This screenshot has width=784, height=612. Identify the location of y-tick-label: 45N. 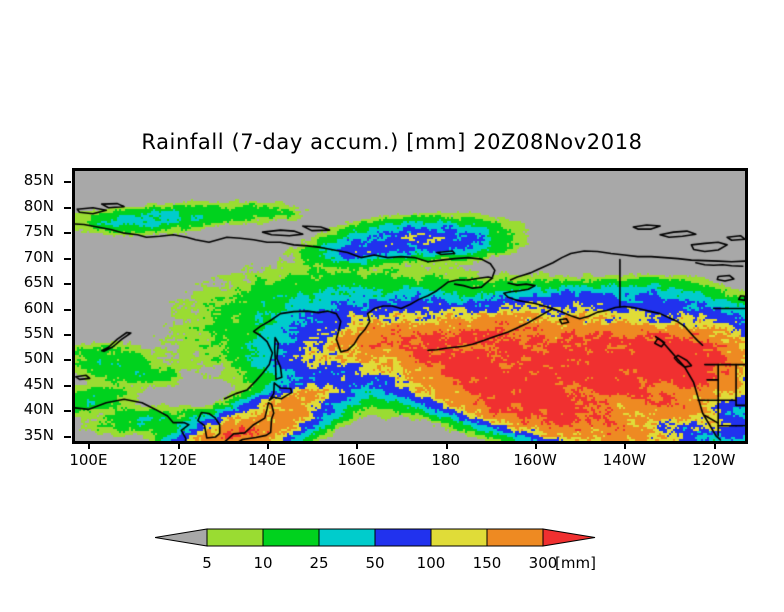
(38, 383).